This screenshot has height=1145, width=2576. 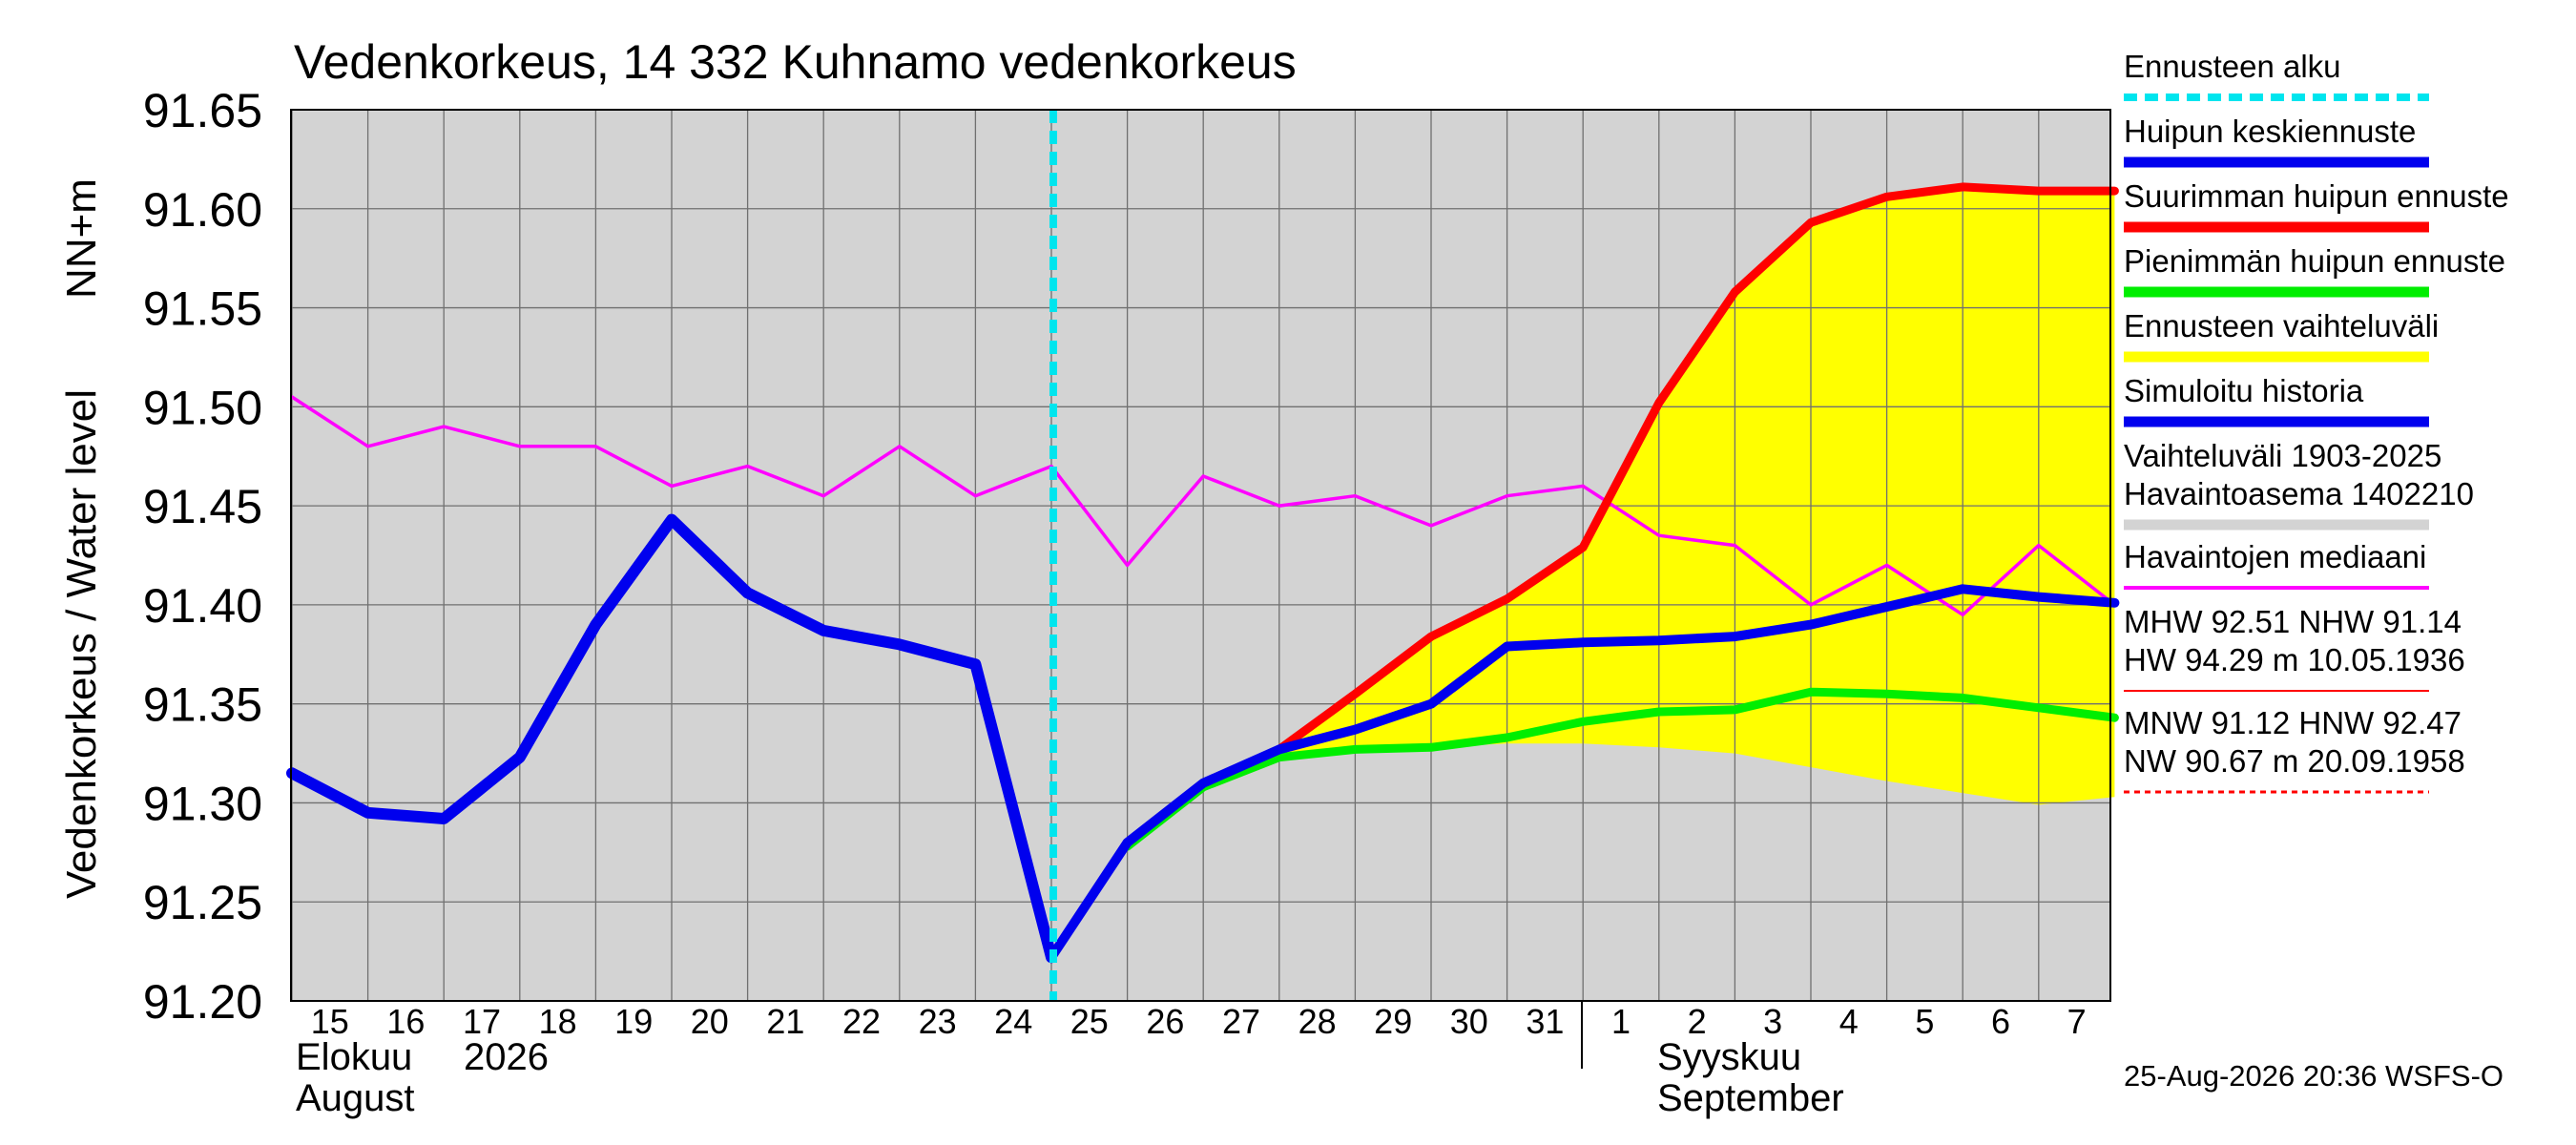 I want to click on series-line-pienimm-n-huipun-ennuste, so click(x=1621, y=769).